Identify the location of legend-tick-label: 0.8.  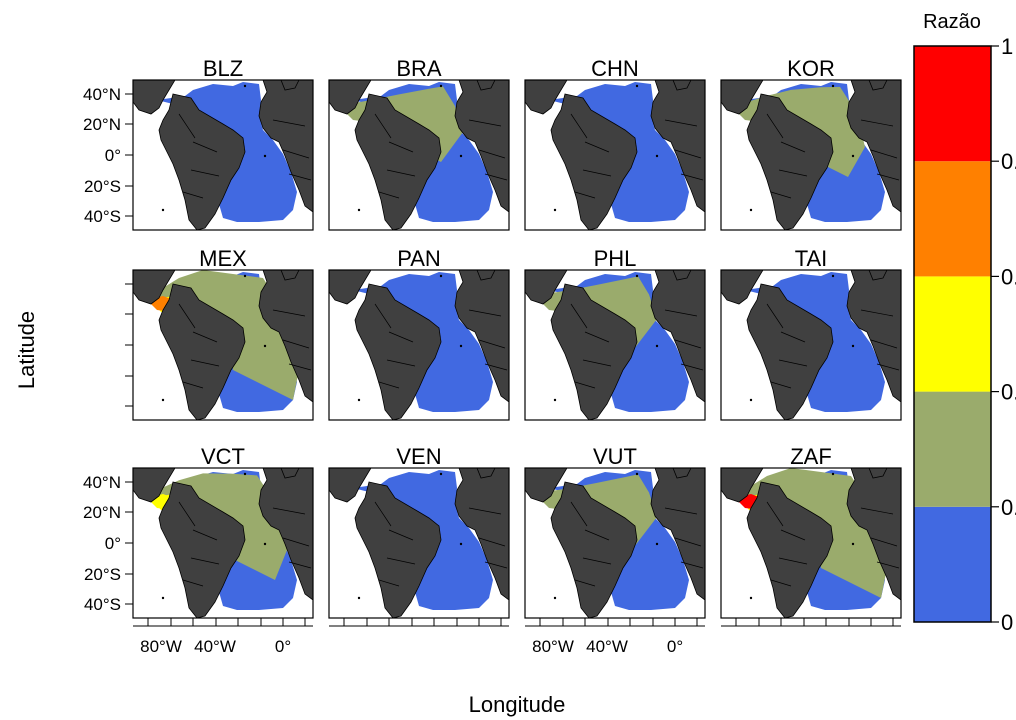
(1008, 161).